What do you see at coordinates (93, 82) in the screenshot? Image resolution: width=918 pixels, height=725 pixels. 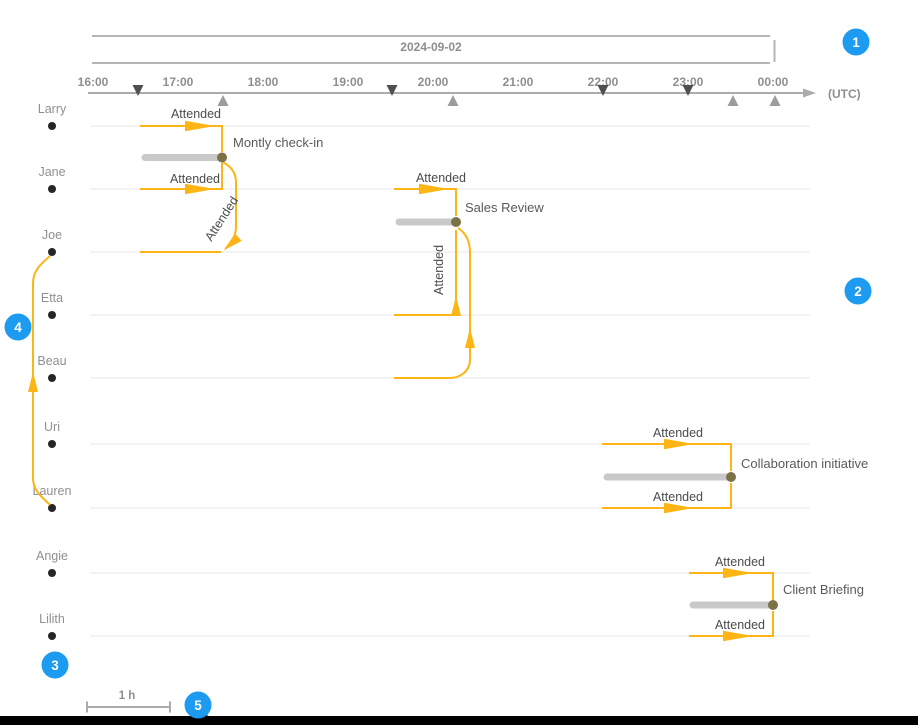 I see `tick-16: 16:00` at bounding box center [93, 82].